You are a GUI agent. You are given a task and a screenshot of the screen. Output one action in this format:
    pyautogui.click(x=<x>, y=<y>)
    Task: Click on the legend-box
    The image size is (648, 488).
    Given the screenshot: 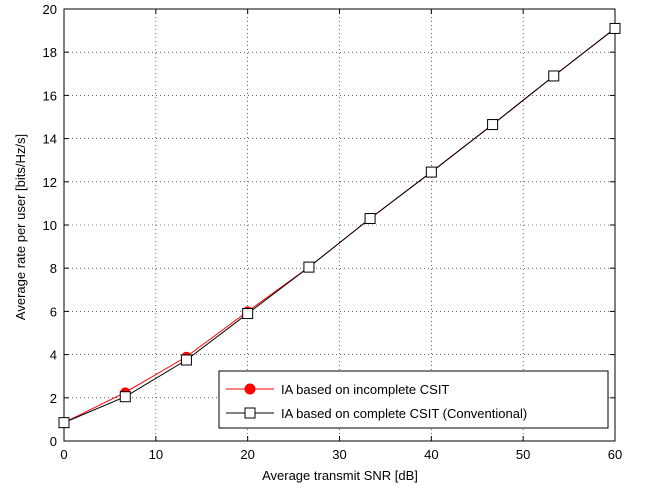 What is the action you would take?
    pyautogui.click(x=413, y=399)
    